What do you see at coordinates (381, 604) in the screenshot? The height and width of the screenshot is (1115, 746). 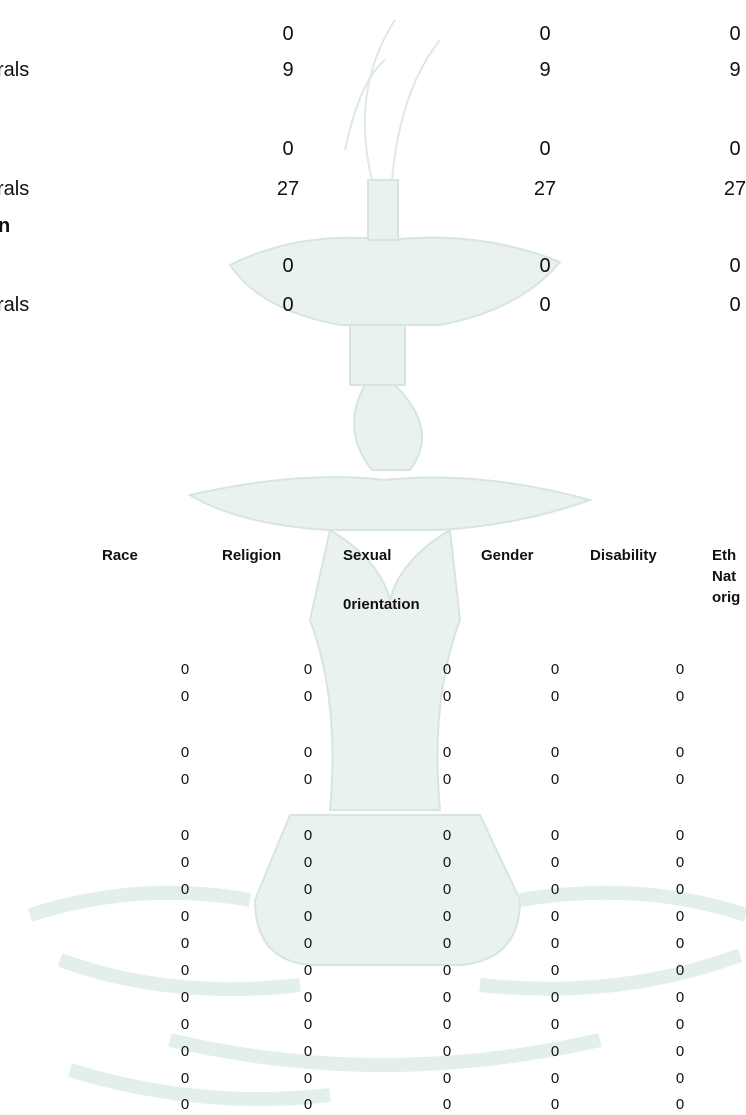 I see `column-header: 0rientation` at bounding box center [381, 604].